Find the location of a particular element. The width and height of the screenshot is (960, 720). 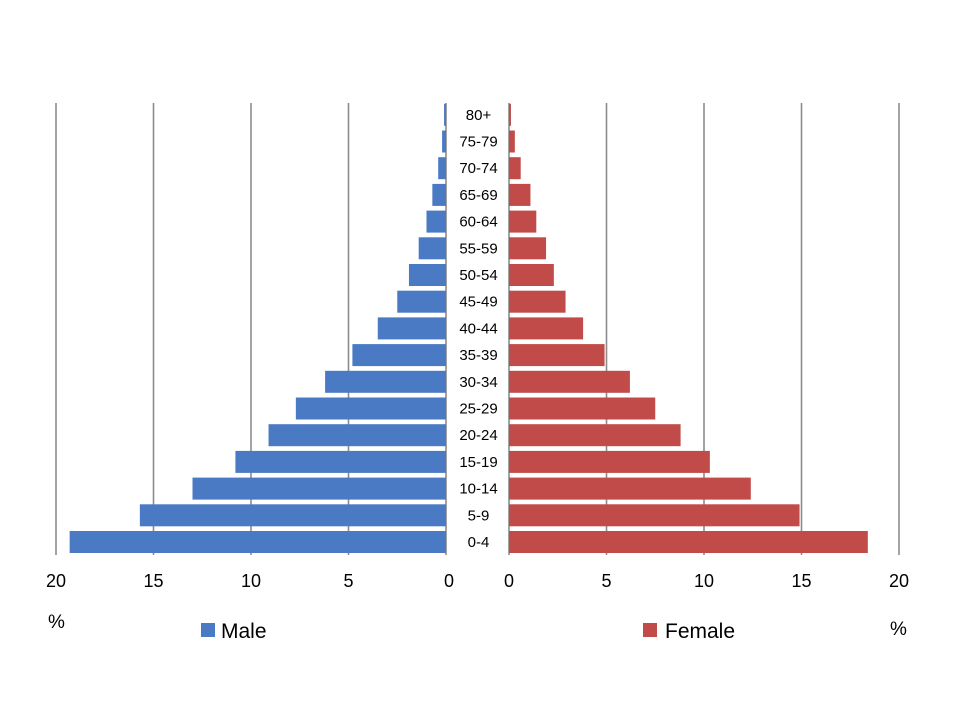

category-label: 50-54 is located at coordinates (478, 275).